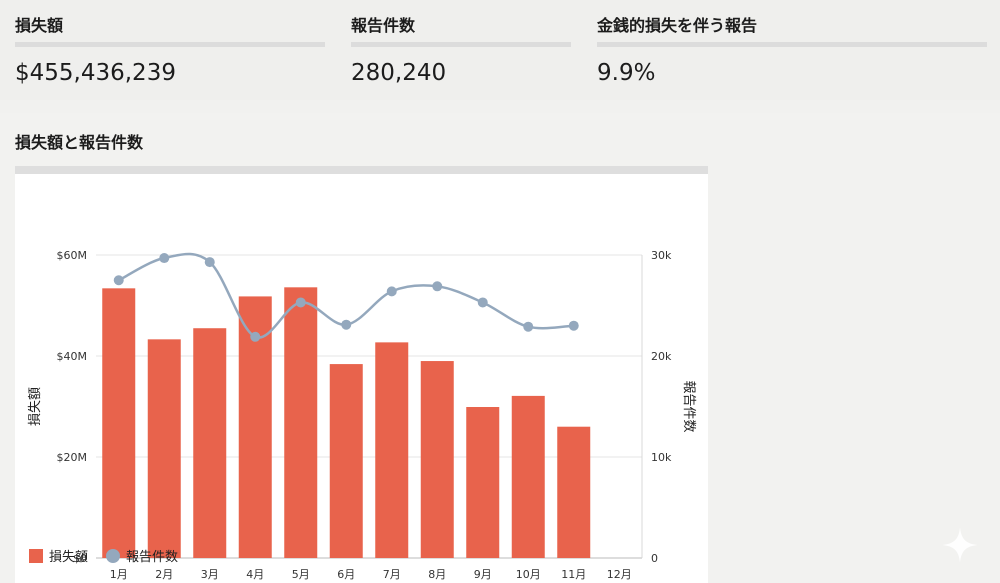 This screenshot has width=1000, height=583. What do you see at coordinates (677, 25) in the screenshot?
I see `kpi-label: 金銭的損失を伴う報告` at bounding box center [677, 25].